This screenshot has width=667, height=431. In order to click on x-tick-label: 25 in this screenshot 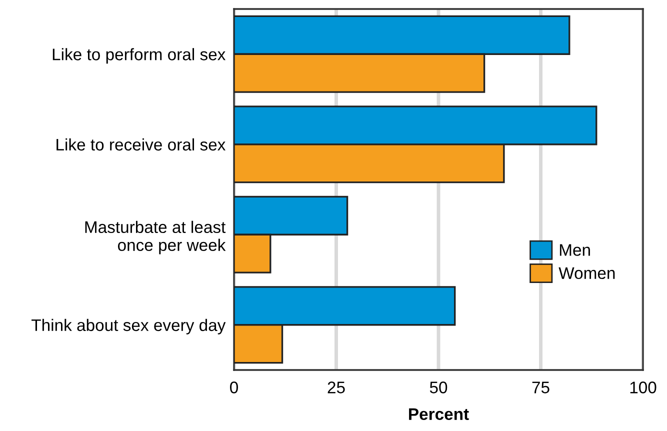, I will do `click(336, 388)`.